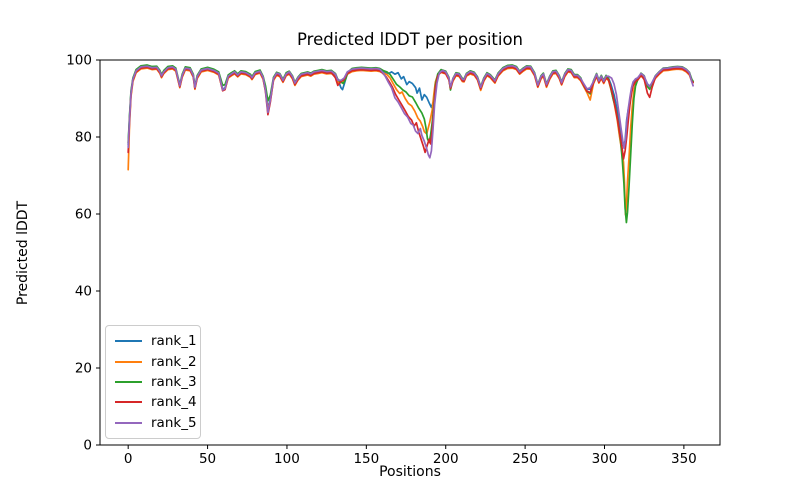 This screenshot has width=800, height=500. I want to click on legend-item-rank_3: rank_3, so click(156, 382).